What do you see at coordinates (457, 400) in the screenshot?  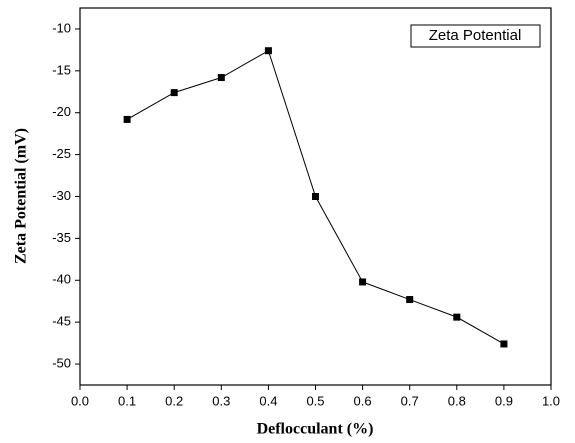 I see `x-tick-label: 0.8` at bounding box center [457, 400].